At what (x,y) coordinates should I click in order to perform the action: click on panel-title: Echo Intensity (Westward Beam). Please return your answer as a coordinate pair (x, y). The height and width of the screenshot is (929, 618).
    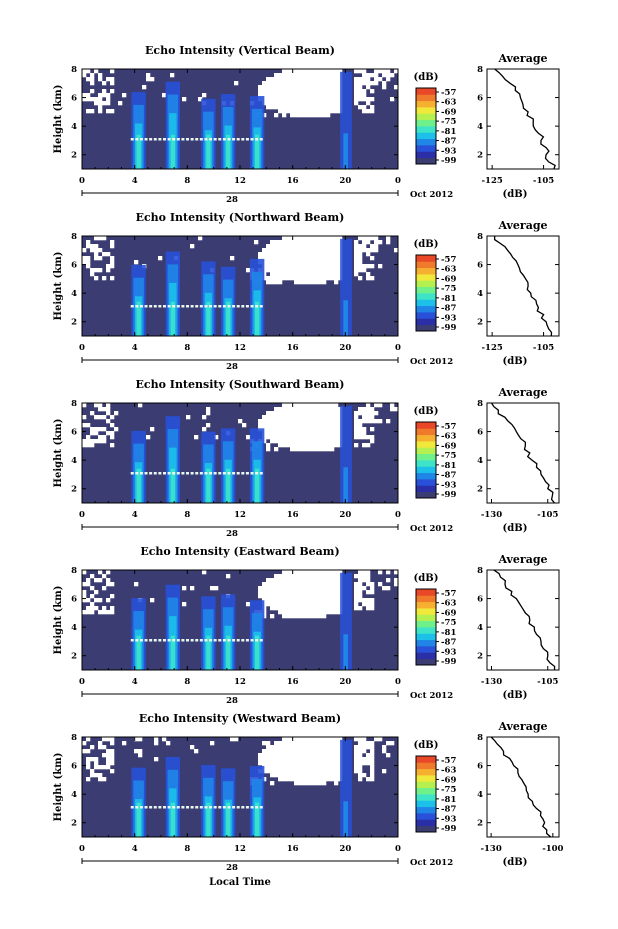
    Looking at the image, I should click on (240, 718).